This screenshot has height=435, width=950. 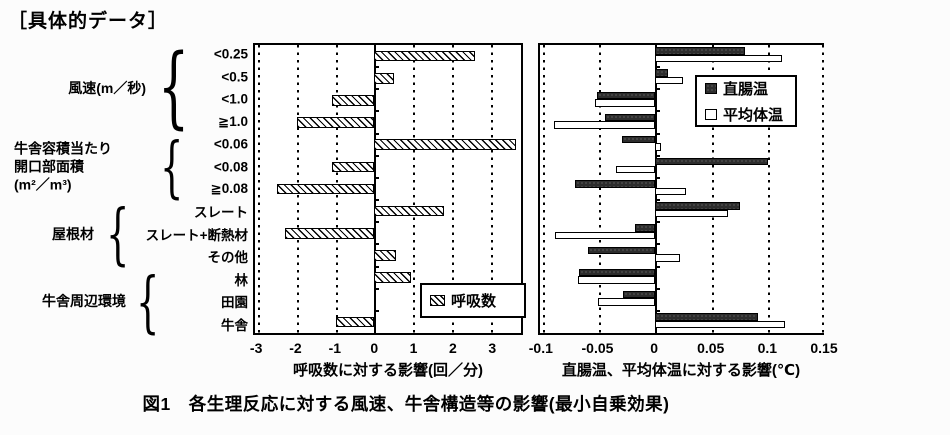 What do you see at coordinates (234, 99) in the screenshot?
I see `category-label: <1.0` at bounding box center [234, 99].